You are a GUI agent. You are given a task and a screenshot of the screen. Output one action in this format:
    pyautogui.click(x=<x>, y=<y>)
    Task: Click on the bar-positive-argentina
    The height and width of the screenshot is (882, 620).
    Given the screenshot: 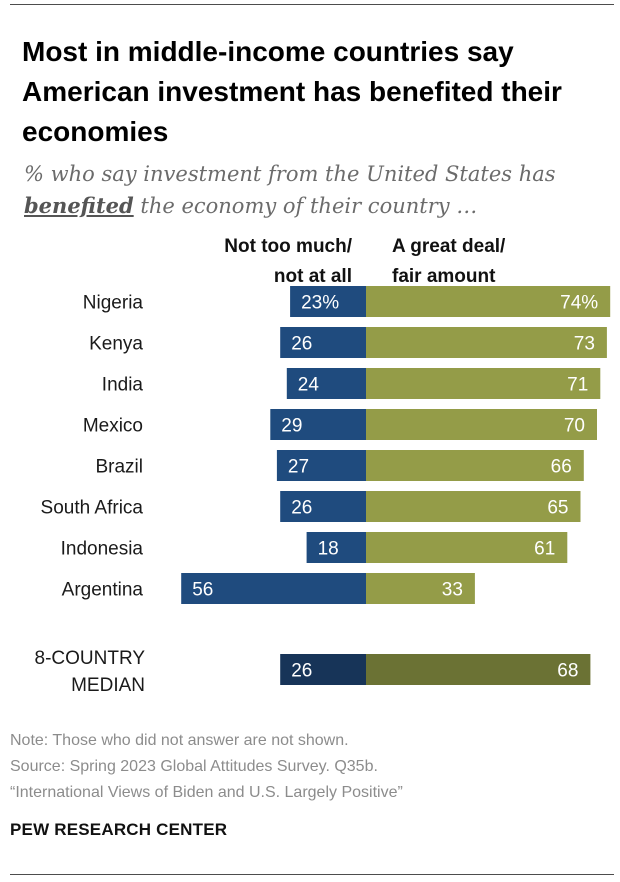 What is the action you would take?
    pyautogui.click(x=420, y=588)
    